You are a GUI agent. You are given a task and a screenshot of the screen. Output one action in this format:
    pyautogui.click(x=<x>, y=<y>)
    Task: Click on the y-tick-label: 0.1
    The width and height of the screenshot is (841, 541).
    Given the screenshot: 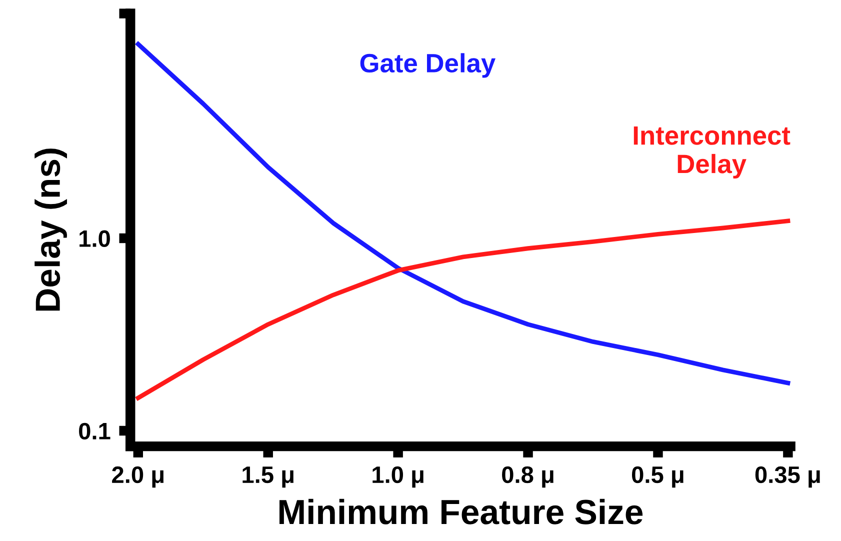 What is the action you would take?
    pyautogui.click(x=94, y=431)
    